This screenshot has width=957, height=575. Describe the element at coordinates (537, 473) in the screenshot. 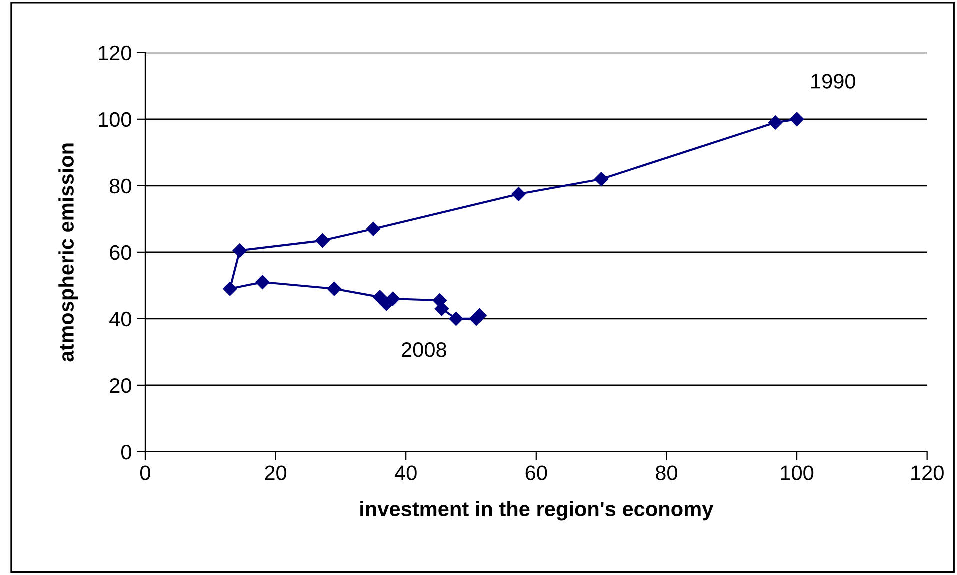

I see `x-tick-label: 60` at that location.